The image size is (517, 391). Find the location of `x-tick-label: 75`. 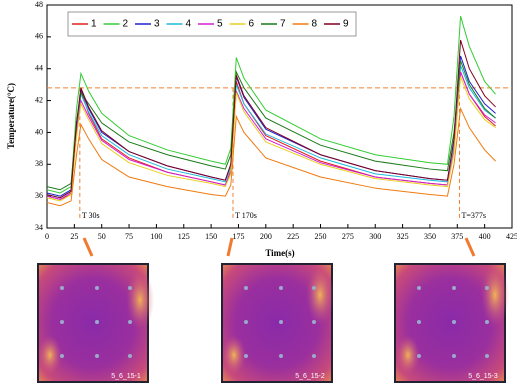

x-tick-label: 75 is located at coordinates (129, 236).